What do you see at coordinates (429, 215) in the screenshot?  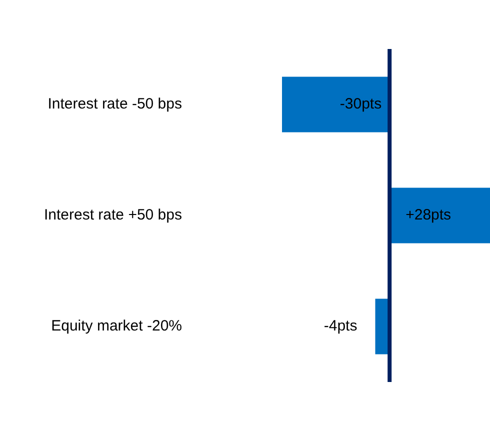 I see `data-label: +28pts` at bounding box center [429, 215].